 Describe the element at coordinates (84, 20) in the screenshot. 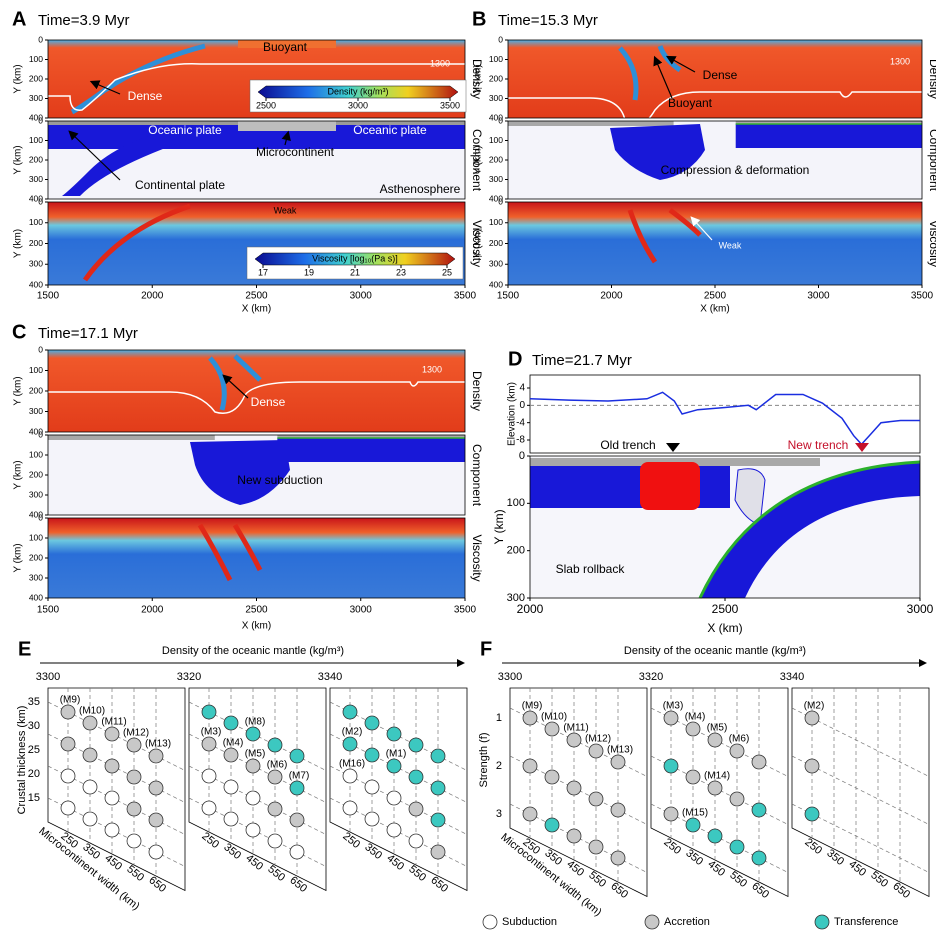

I see `panel-title: Time=3.9 Myr` at that location.